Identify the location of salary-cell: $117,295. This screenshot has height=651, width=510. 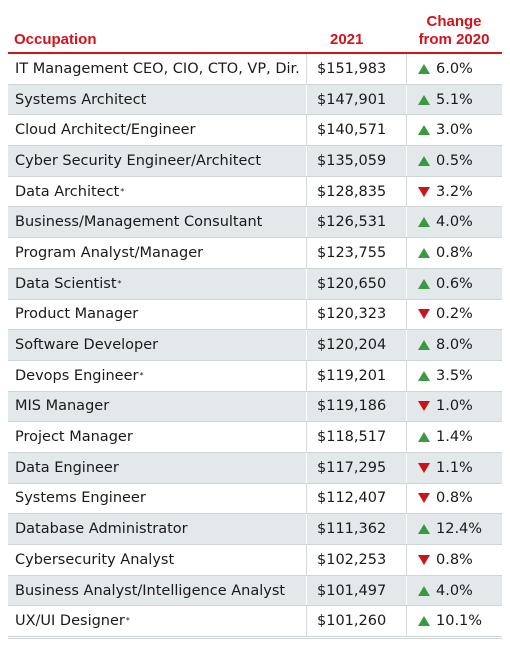
(356, 467).